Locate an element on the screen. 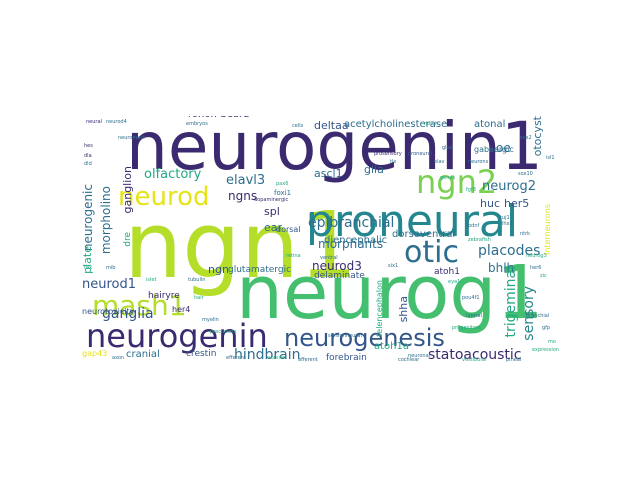  word-pou4f1: pou4f1 is located at coordinates (471, 298).